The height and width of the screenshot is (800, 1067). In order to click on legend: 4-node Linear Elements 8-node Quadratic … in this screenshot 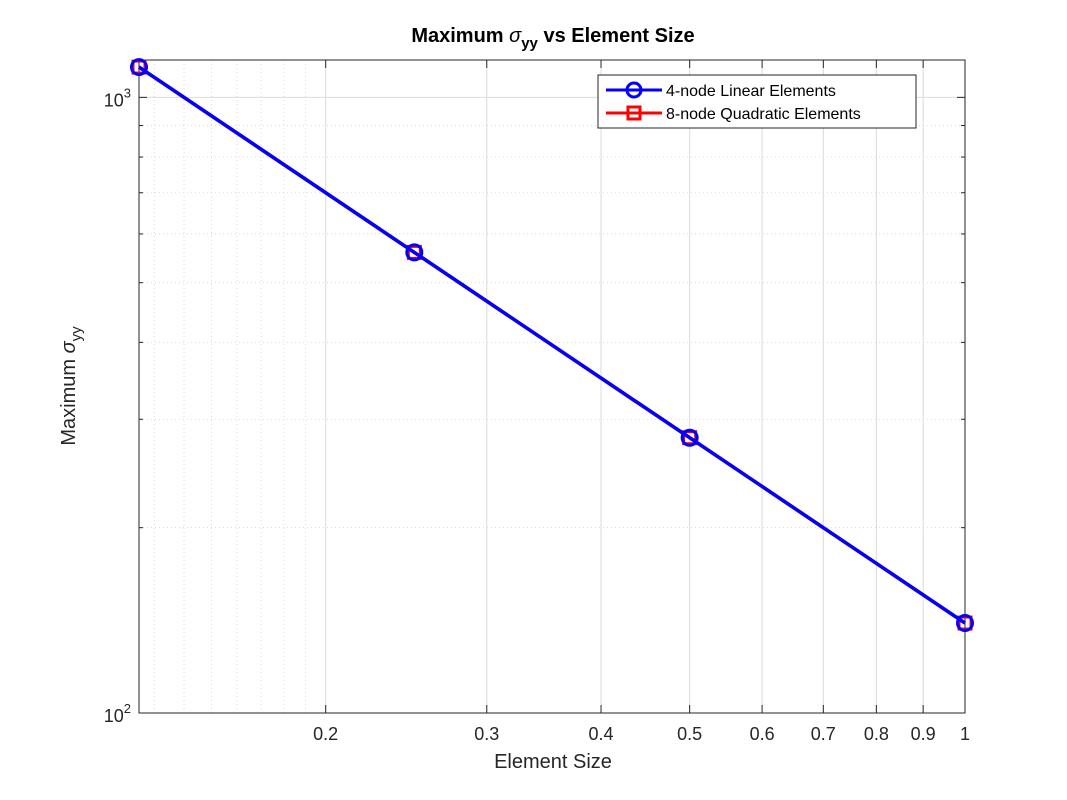, I will do `click(757, 101)`.